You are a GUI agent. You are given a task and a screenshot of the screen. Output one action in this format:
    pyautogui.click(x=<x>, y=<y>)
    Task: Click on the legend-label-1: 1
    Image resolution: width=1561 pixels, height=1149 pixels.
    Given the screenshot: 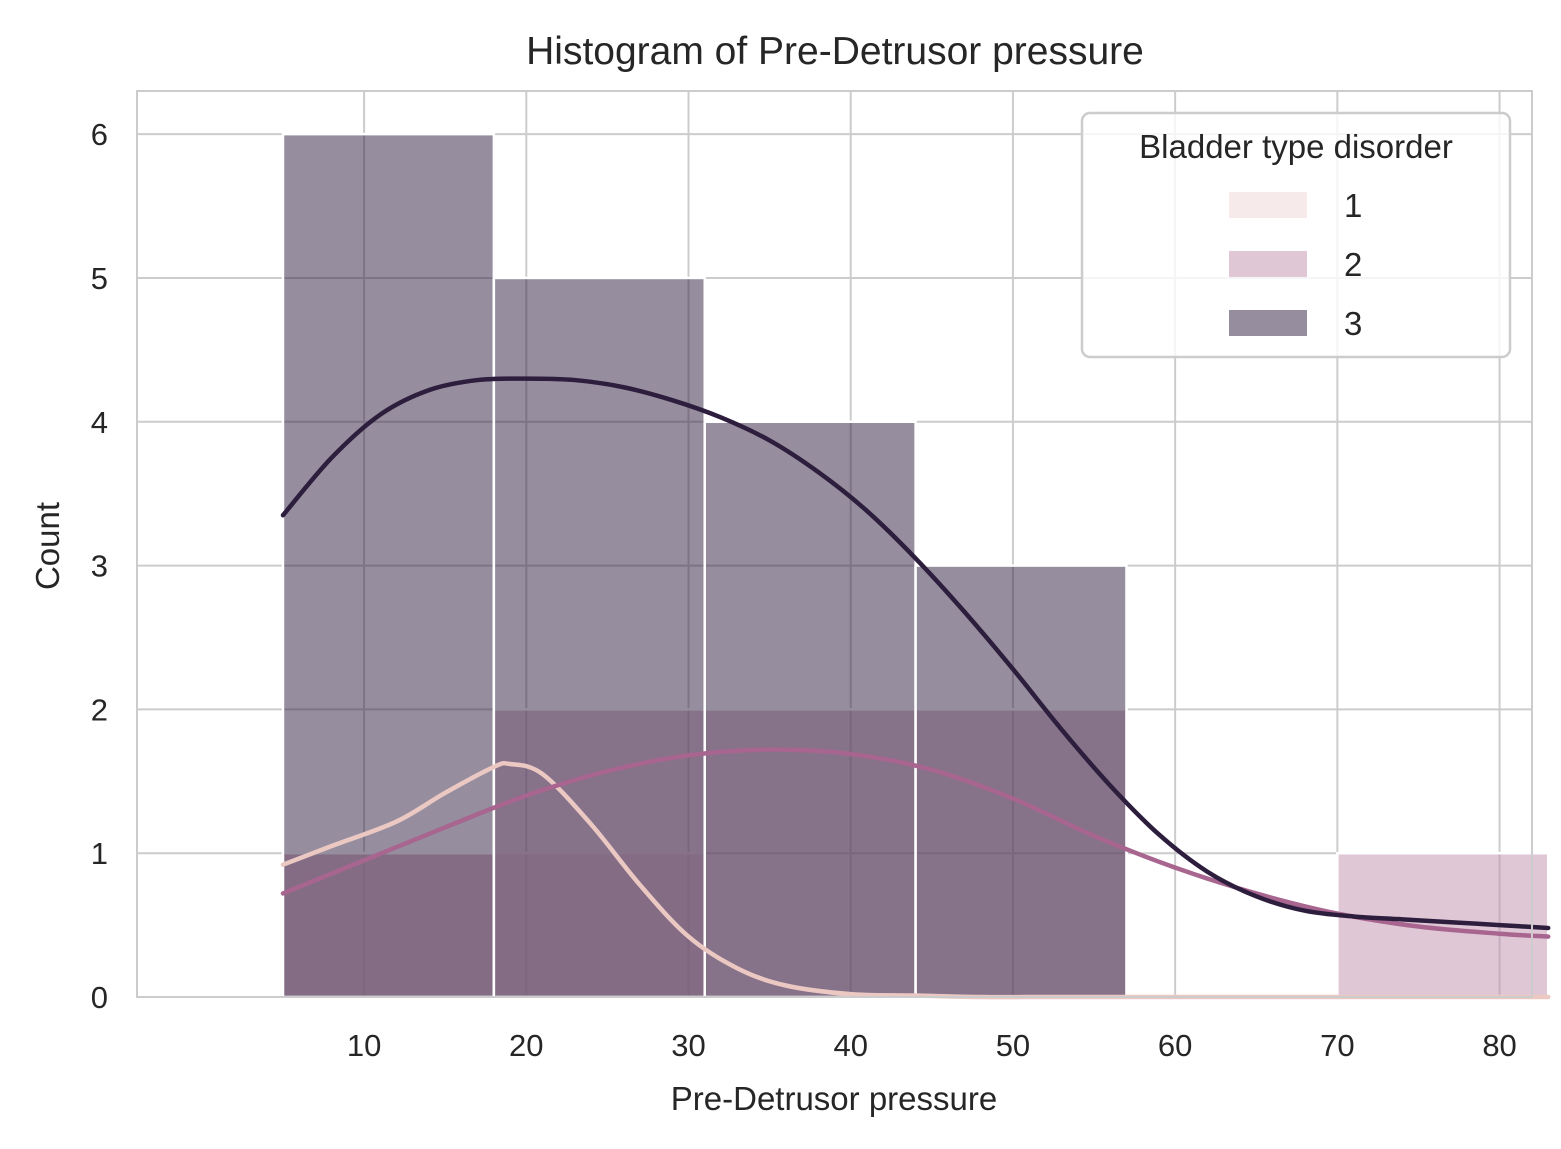 What is the action you would take?
    pyautogui.click(x=1353, y=205)
    